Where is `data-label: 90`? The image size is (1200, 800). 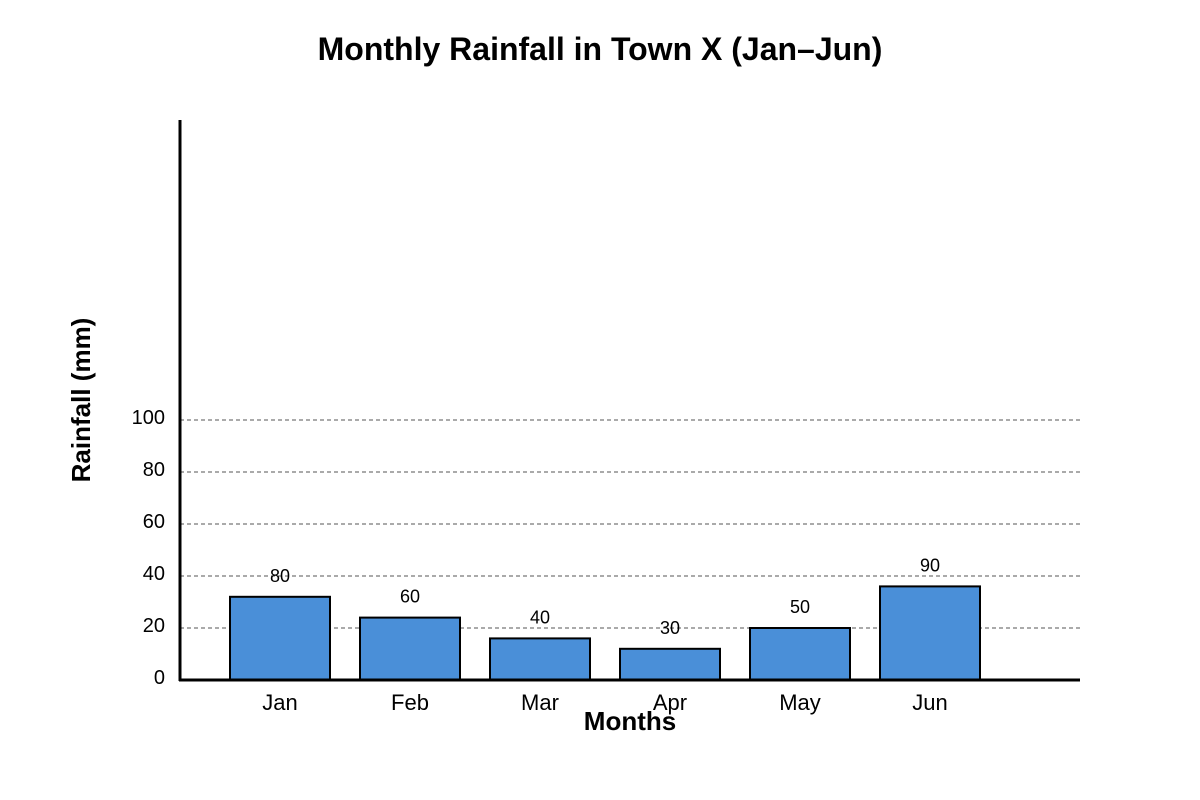 data-label: 90 is located at coordinates (930, 565).